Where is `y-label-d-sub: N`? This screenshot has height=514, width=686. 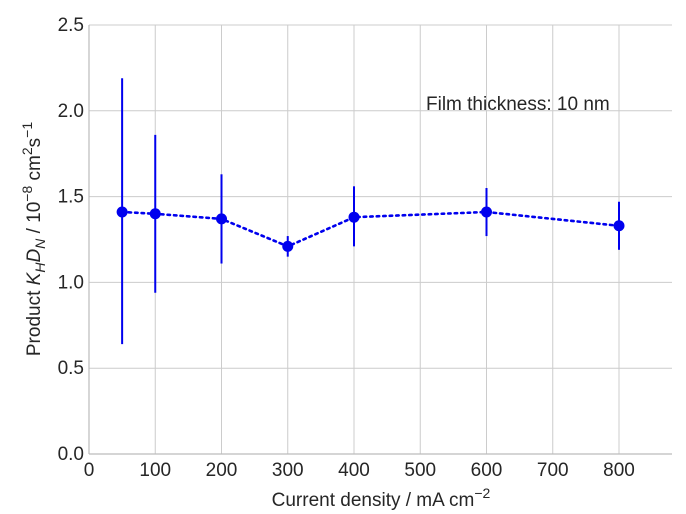 y-label-d-sub: N is located at coordinates (40, 243).